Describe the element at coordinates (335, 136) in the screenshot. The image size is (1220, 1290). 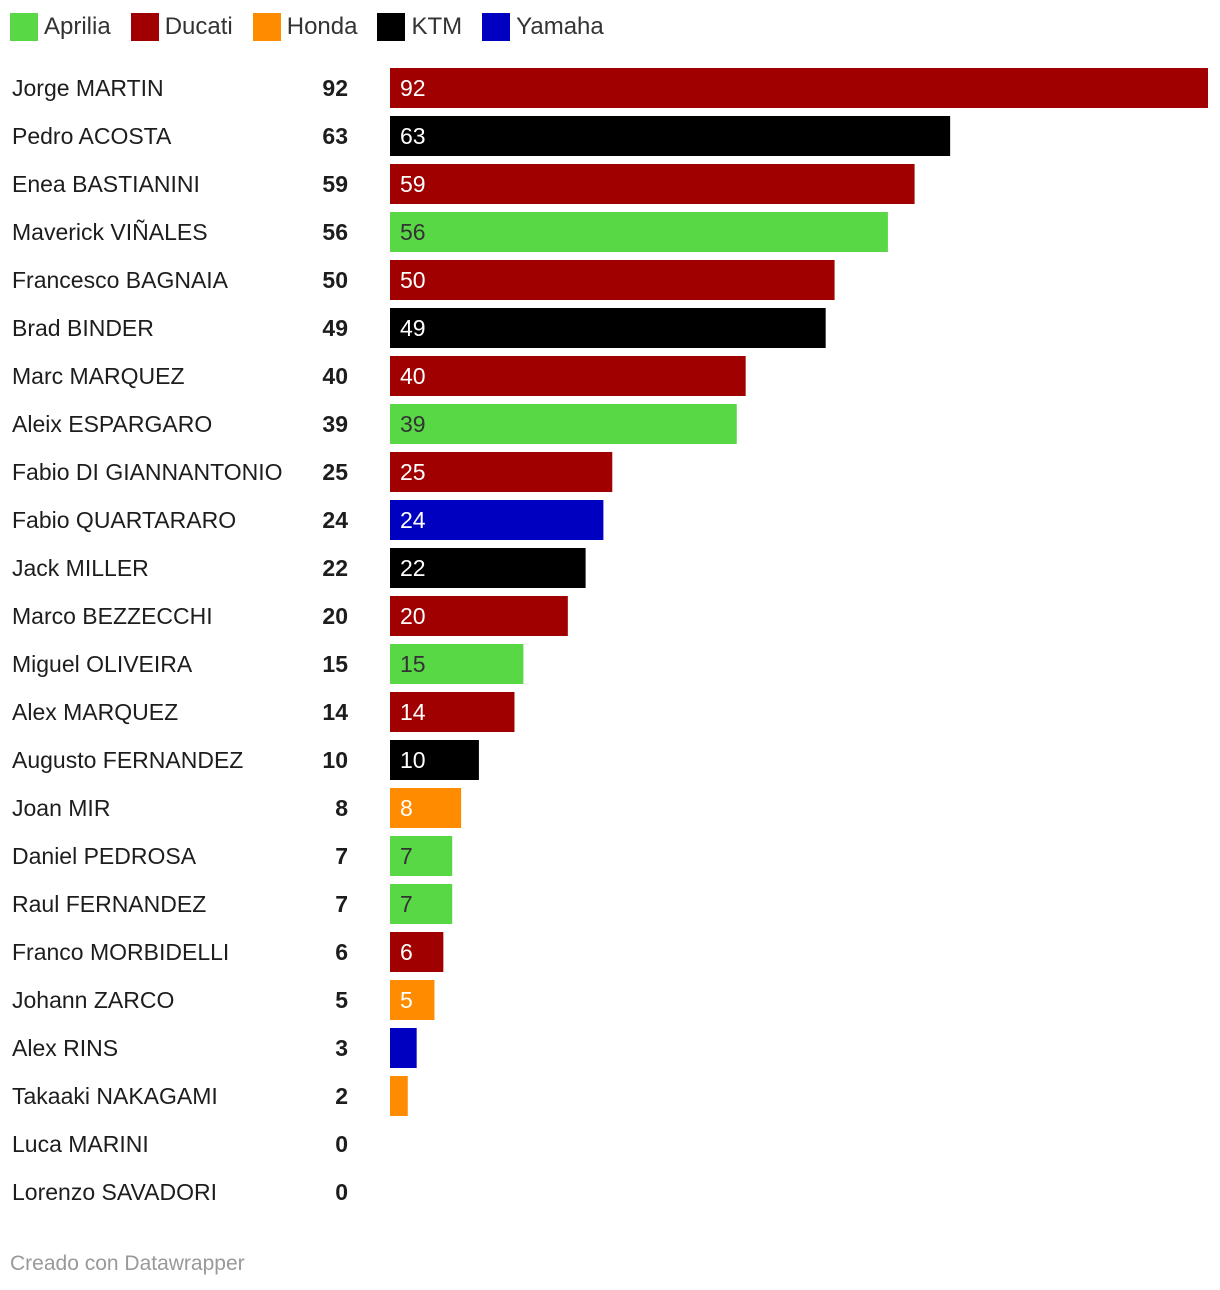
I see `rider-points: 63` at that location.